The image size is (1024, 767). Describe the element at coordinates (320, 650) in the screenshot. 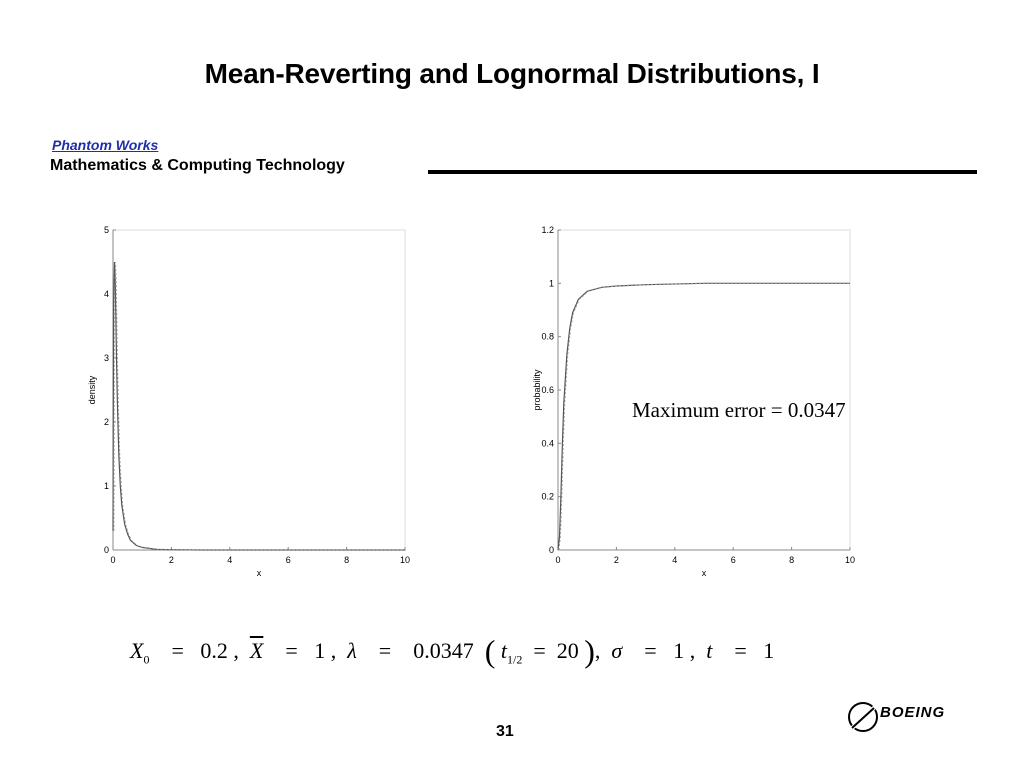

I see `xbar-value: 1` at that location.